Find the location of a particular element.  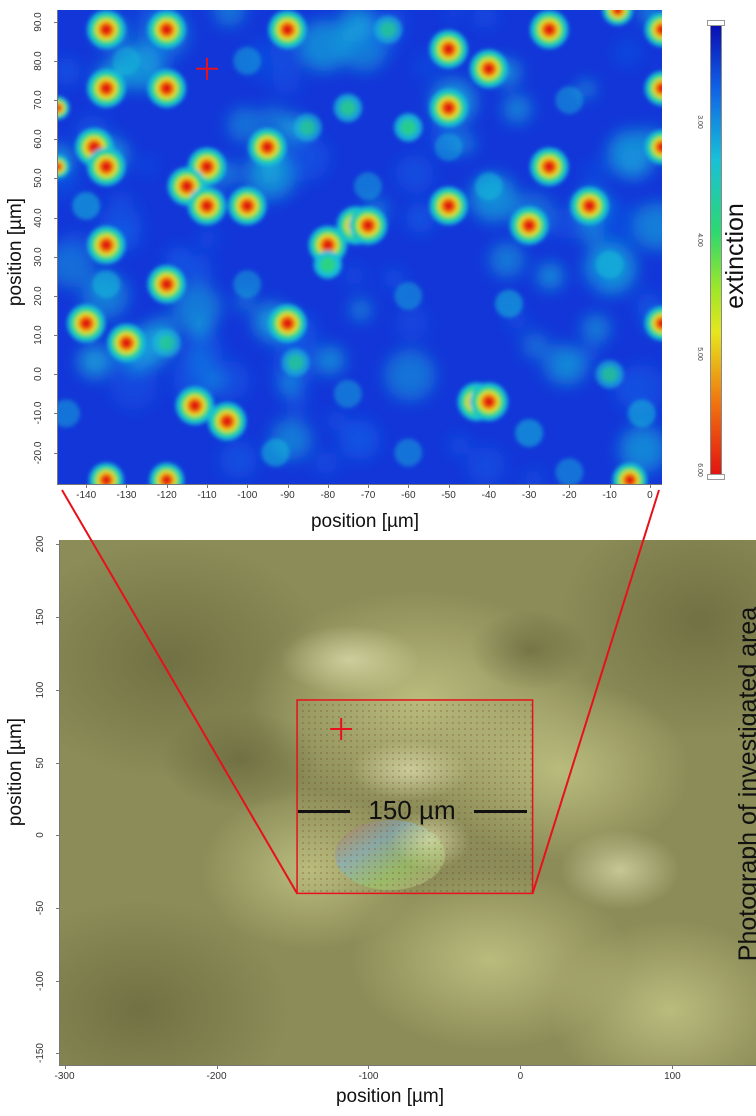

photo-x-axis-title: position [µm] is located at coordinates (390, 1096).